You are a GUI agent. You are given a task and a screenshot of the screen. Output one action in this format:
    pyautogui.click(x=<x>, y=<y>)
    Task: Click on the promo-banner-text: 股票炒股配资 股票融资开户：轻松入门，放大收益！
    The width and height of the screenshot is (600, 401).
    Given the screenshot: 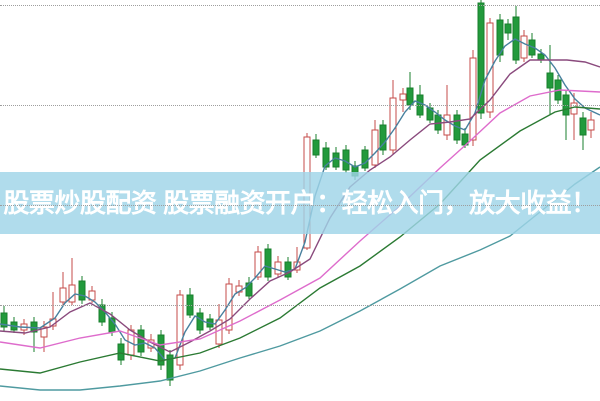 What is the action you would take?
    pyautogui.click(x=300, y=203)
    